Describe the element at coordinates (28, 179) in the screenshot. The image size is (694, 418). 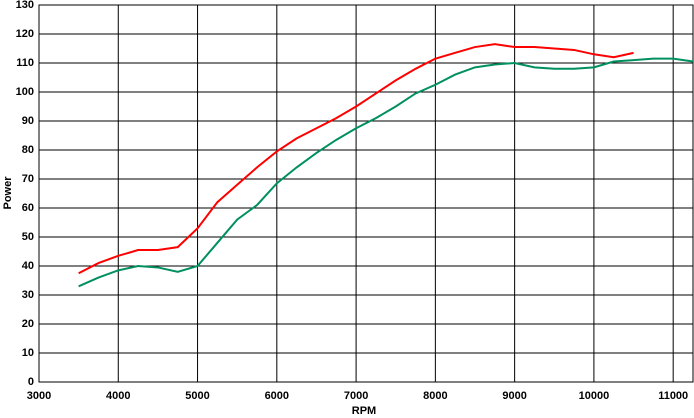
I see `y-tick-label: 70` at that location.